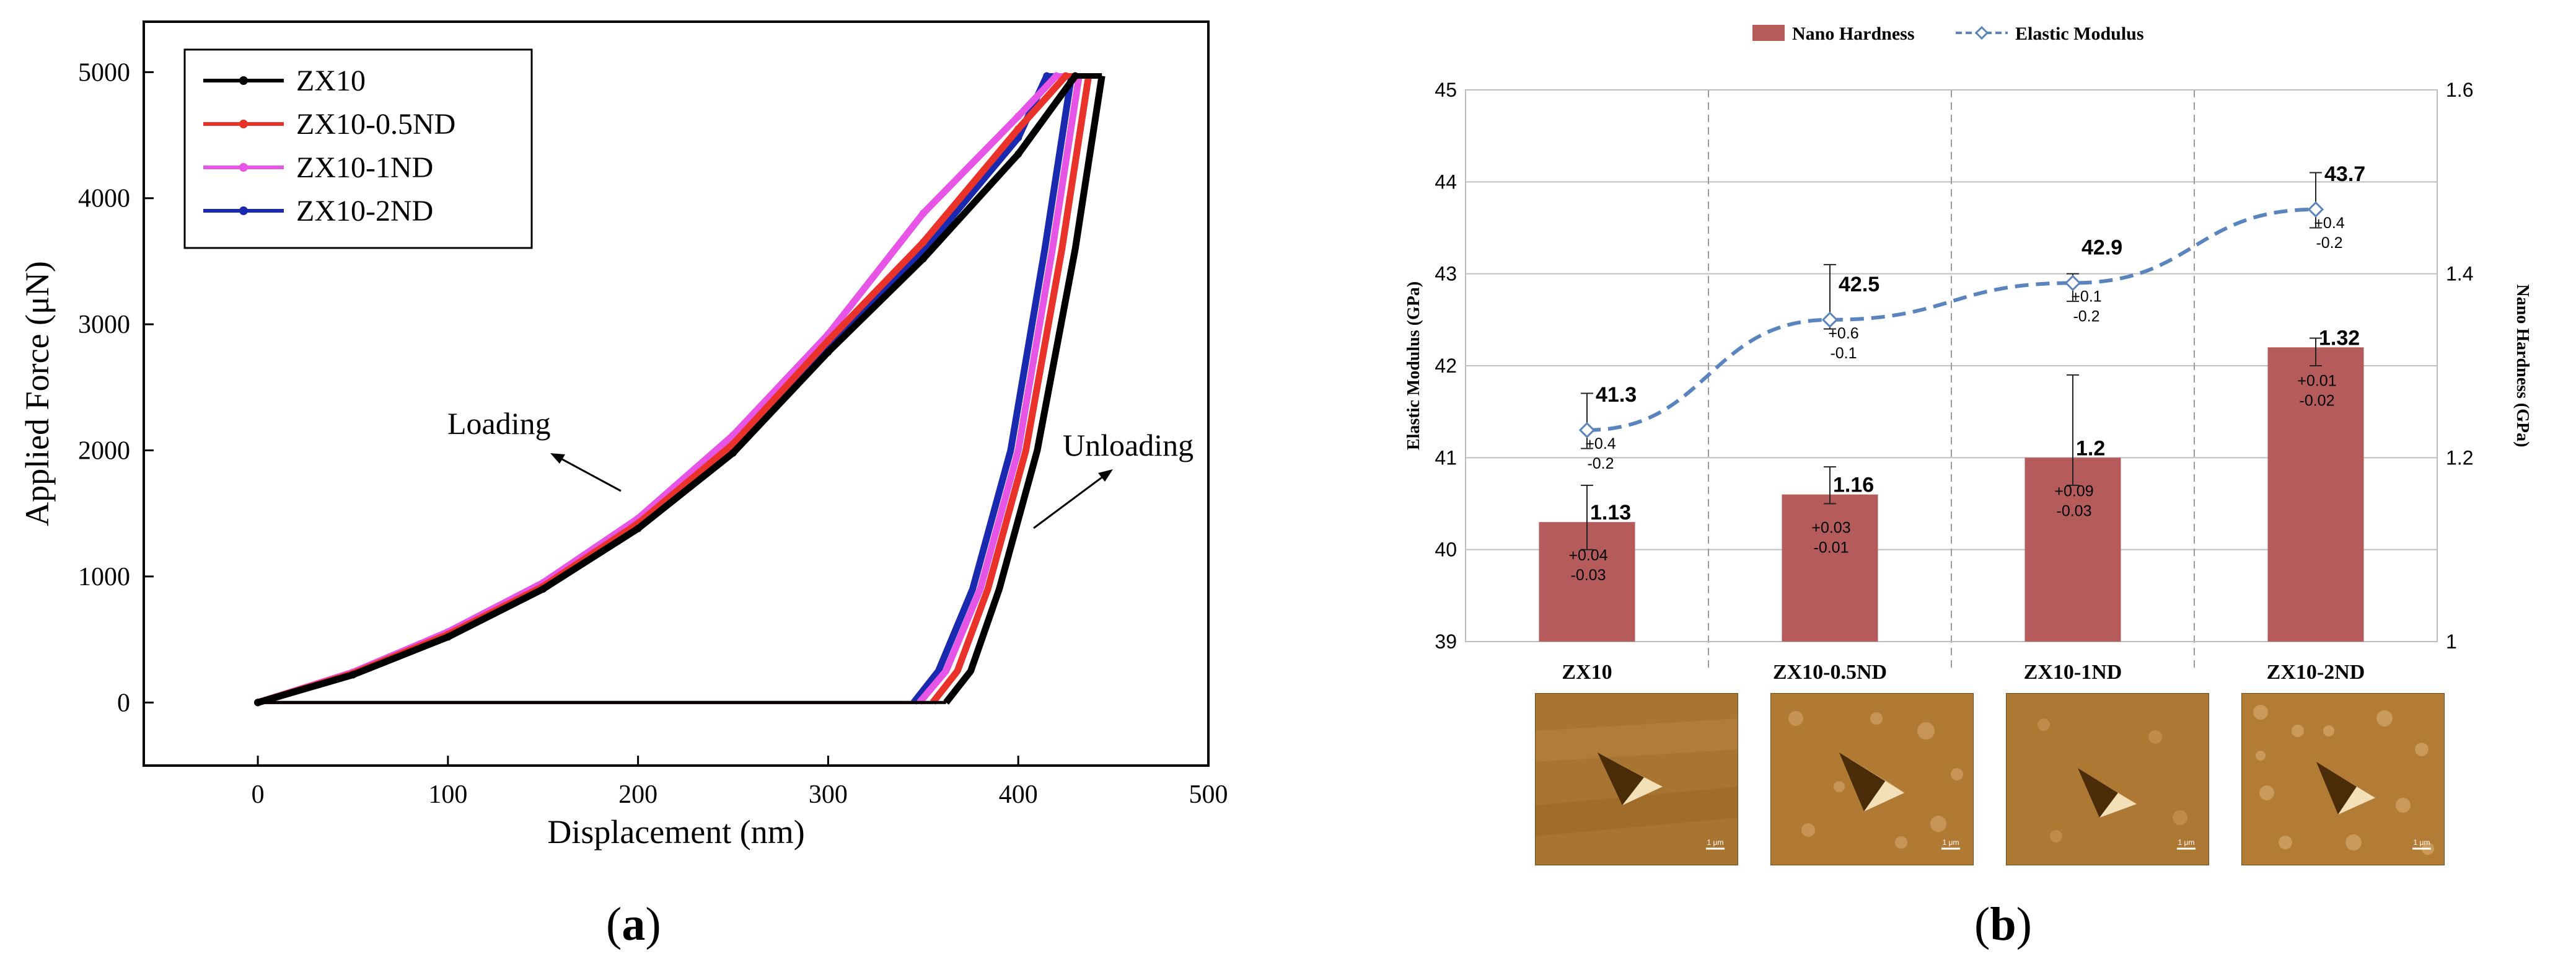 The width and height of the screenshot is (2576, 972). Describe the element at coordinates (2459, 90) in the screenshot. I see `y-right-tick-label: 1.6` at that location.